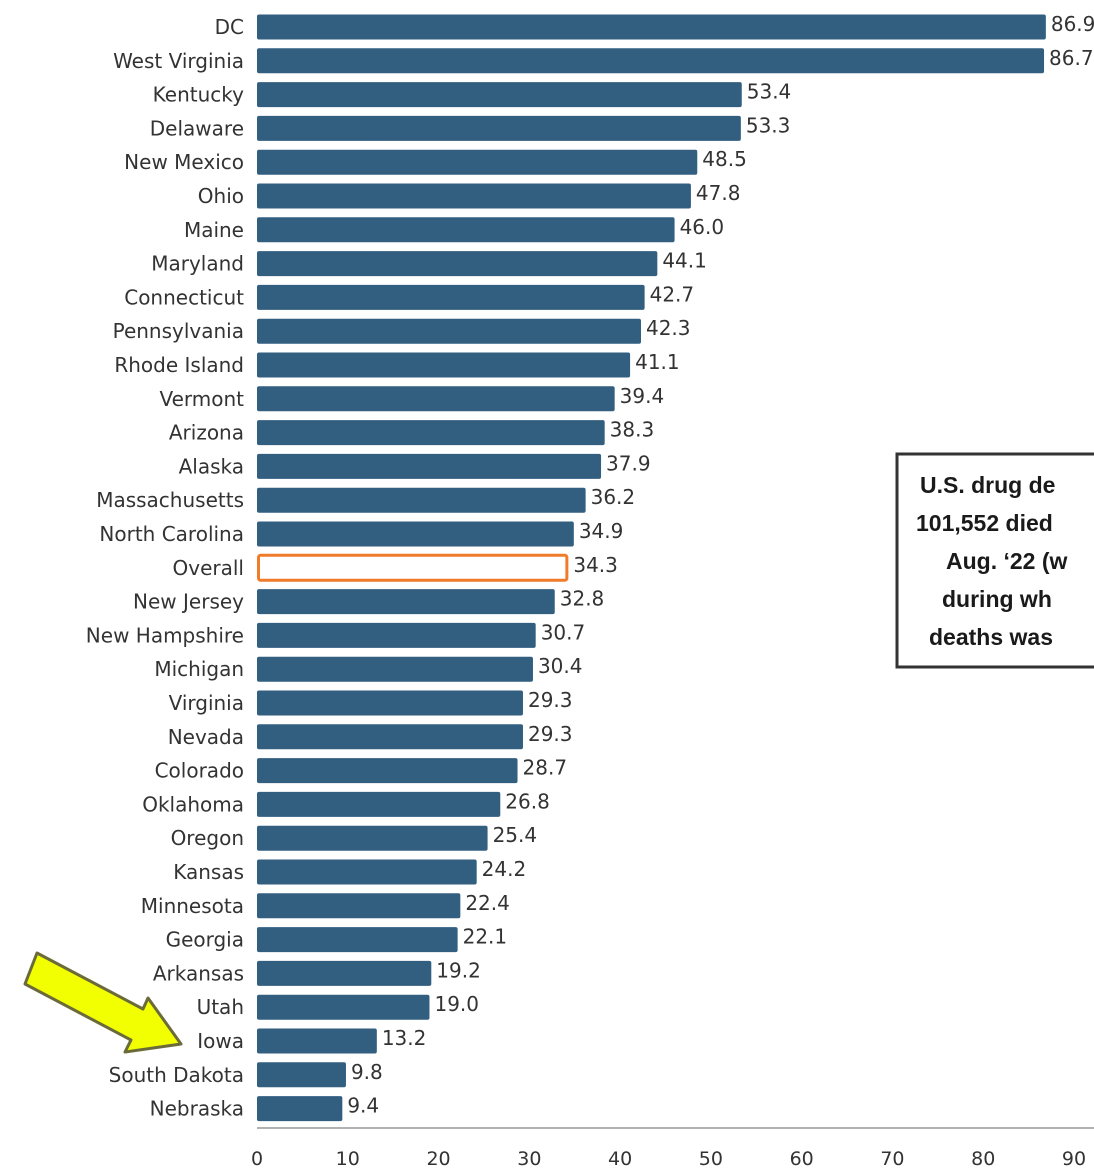 This screenshot has width=1094, height=1173. What do you see at coordinates (214, 230) in the screenshot?
I see `category-label: Maine` at bounding box center [214, 230].